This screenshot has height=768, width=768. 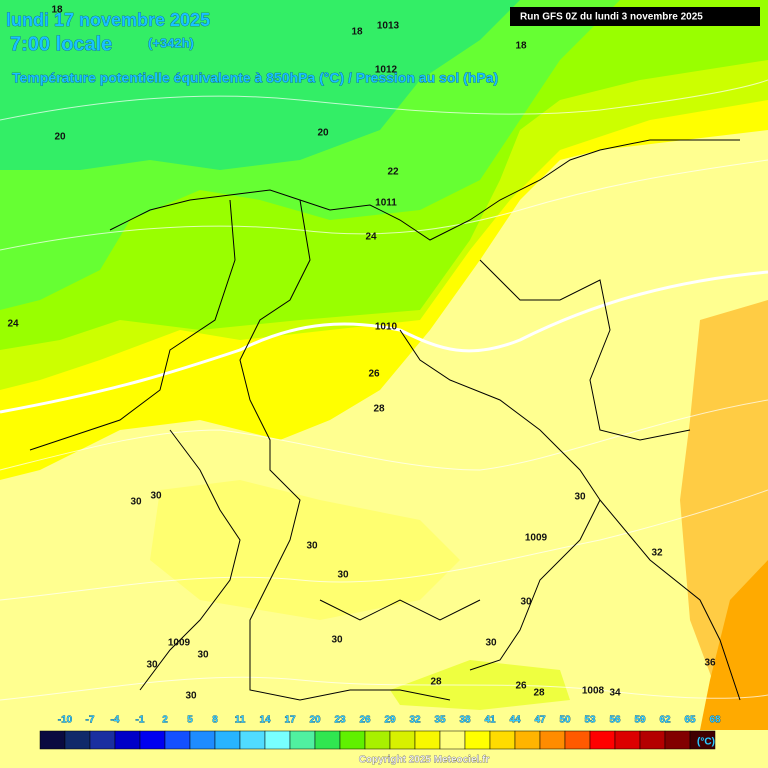 What do you see at coordinates (171, 42) in the screenshot?
I see `offset: (+342h)` at bounding box center [171, 42].